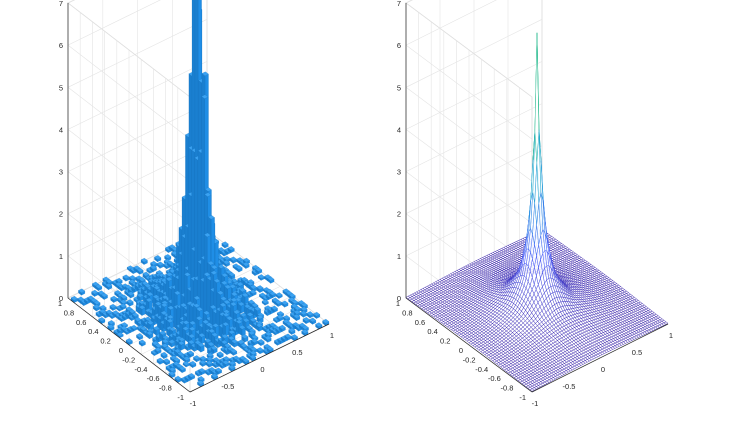  Describe the element at coordinates (297, 352) in the screenshot. I see `x-tick-label: 0.5` at that location.